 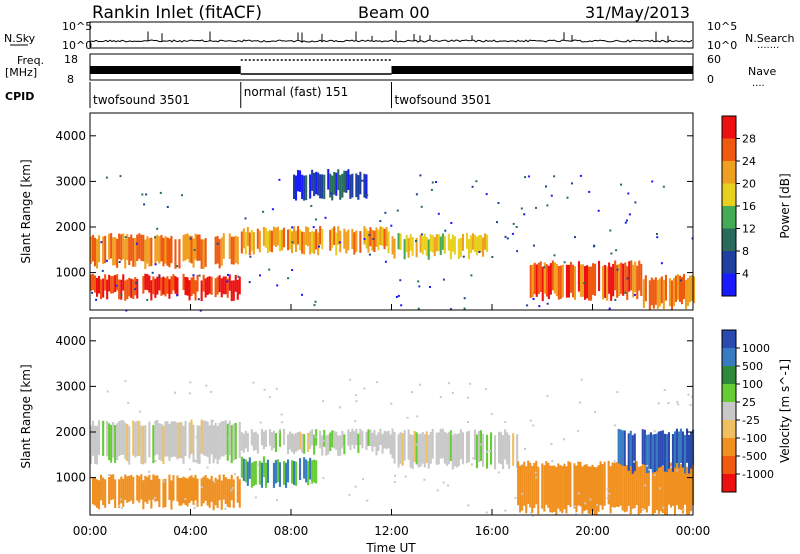 I want to click on colorbar-tick-label: 100, so click(x=752, y=384).